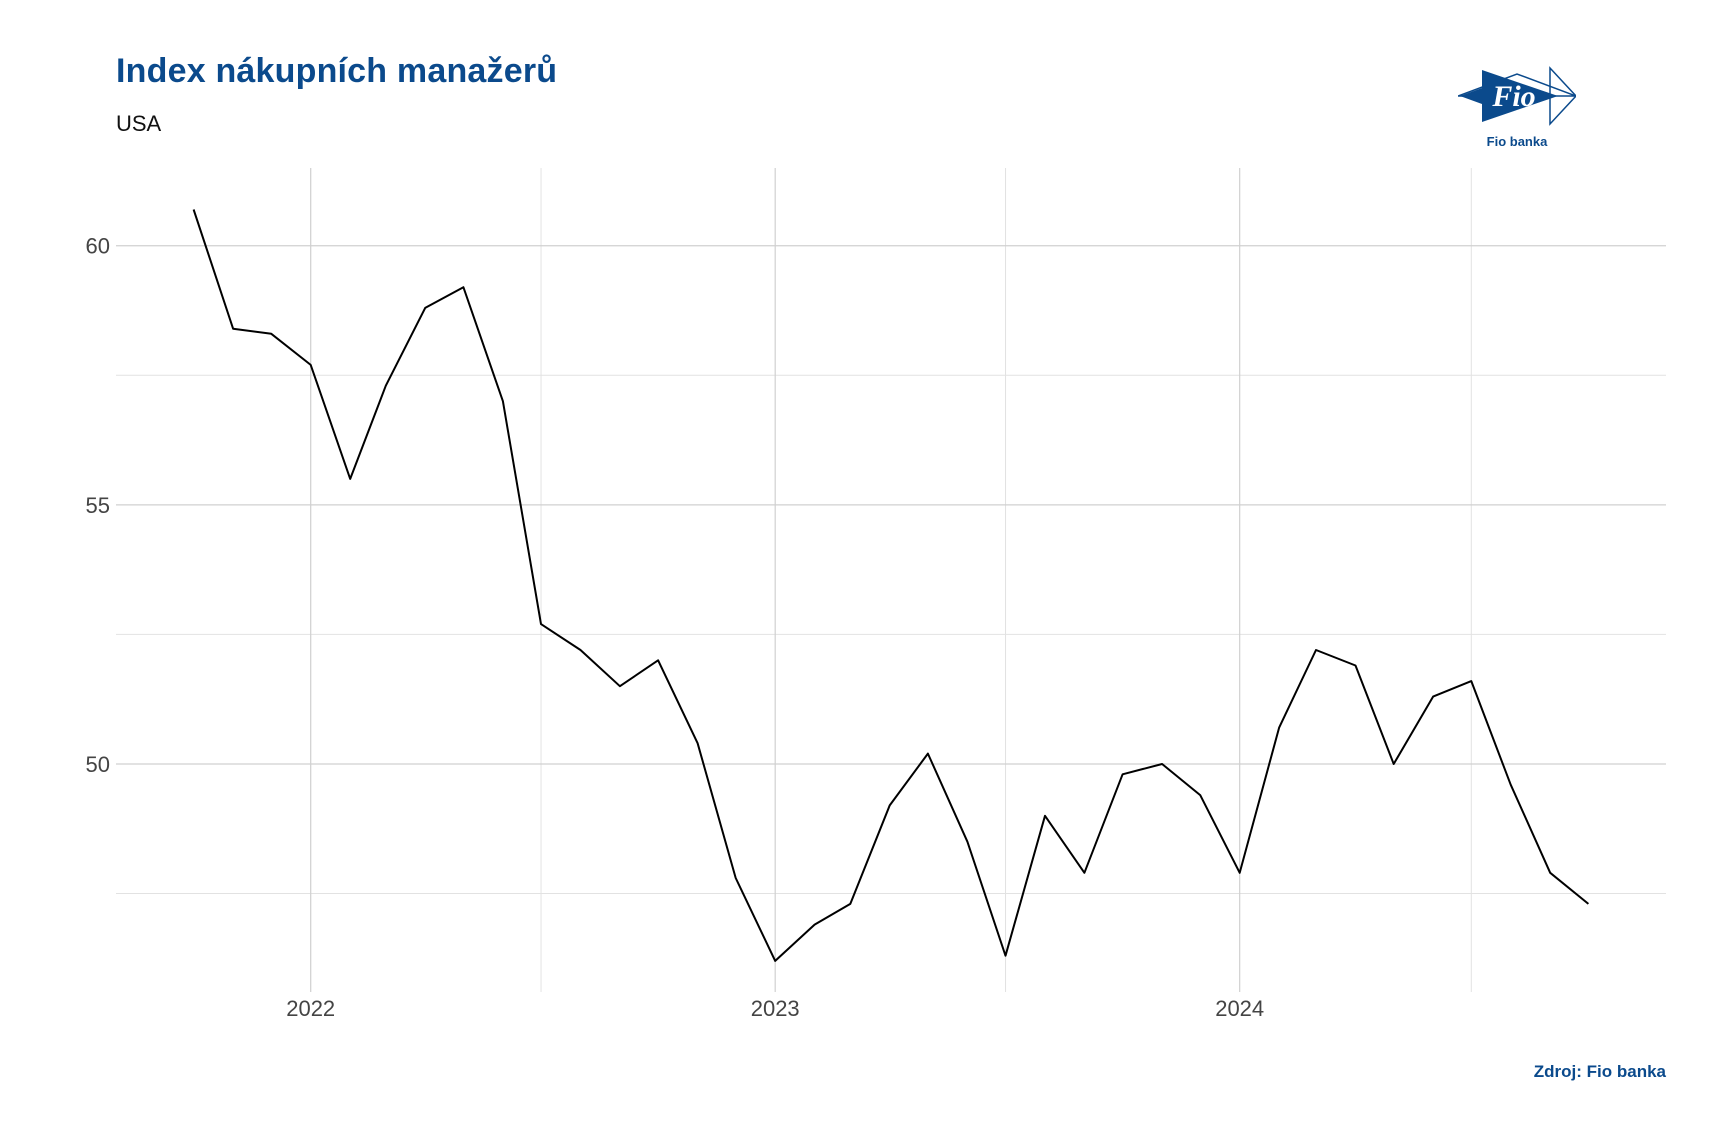  What do you see at coordinates (310, 1008) in the screenshot?
I see `x-tick-label: 2022` at bounding box center [310, 1008].